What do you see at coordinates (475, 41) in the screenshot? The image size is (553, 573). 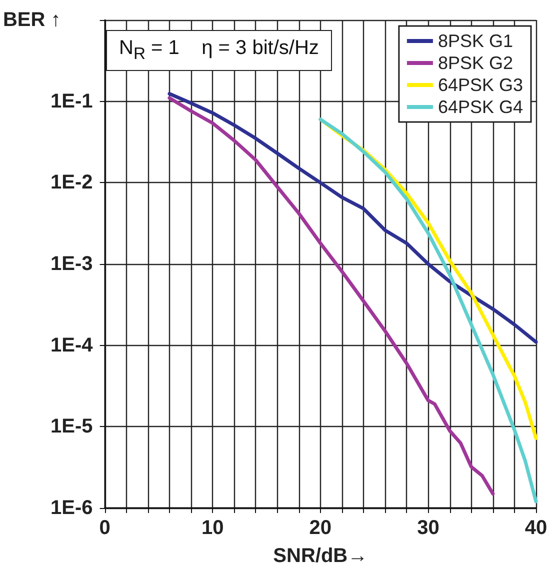 I see `legend-label: 8PSK G1` at bounding box center [475, 41].